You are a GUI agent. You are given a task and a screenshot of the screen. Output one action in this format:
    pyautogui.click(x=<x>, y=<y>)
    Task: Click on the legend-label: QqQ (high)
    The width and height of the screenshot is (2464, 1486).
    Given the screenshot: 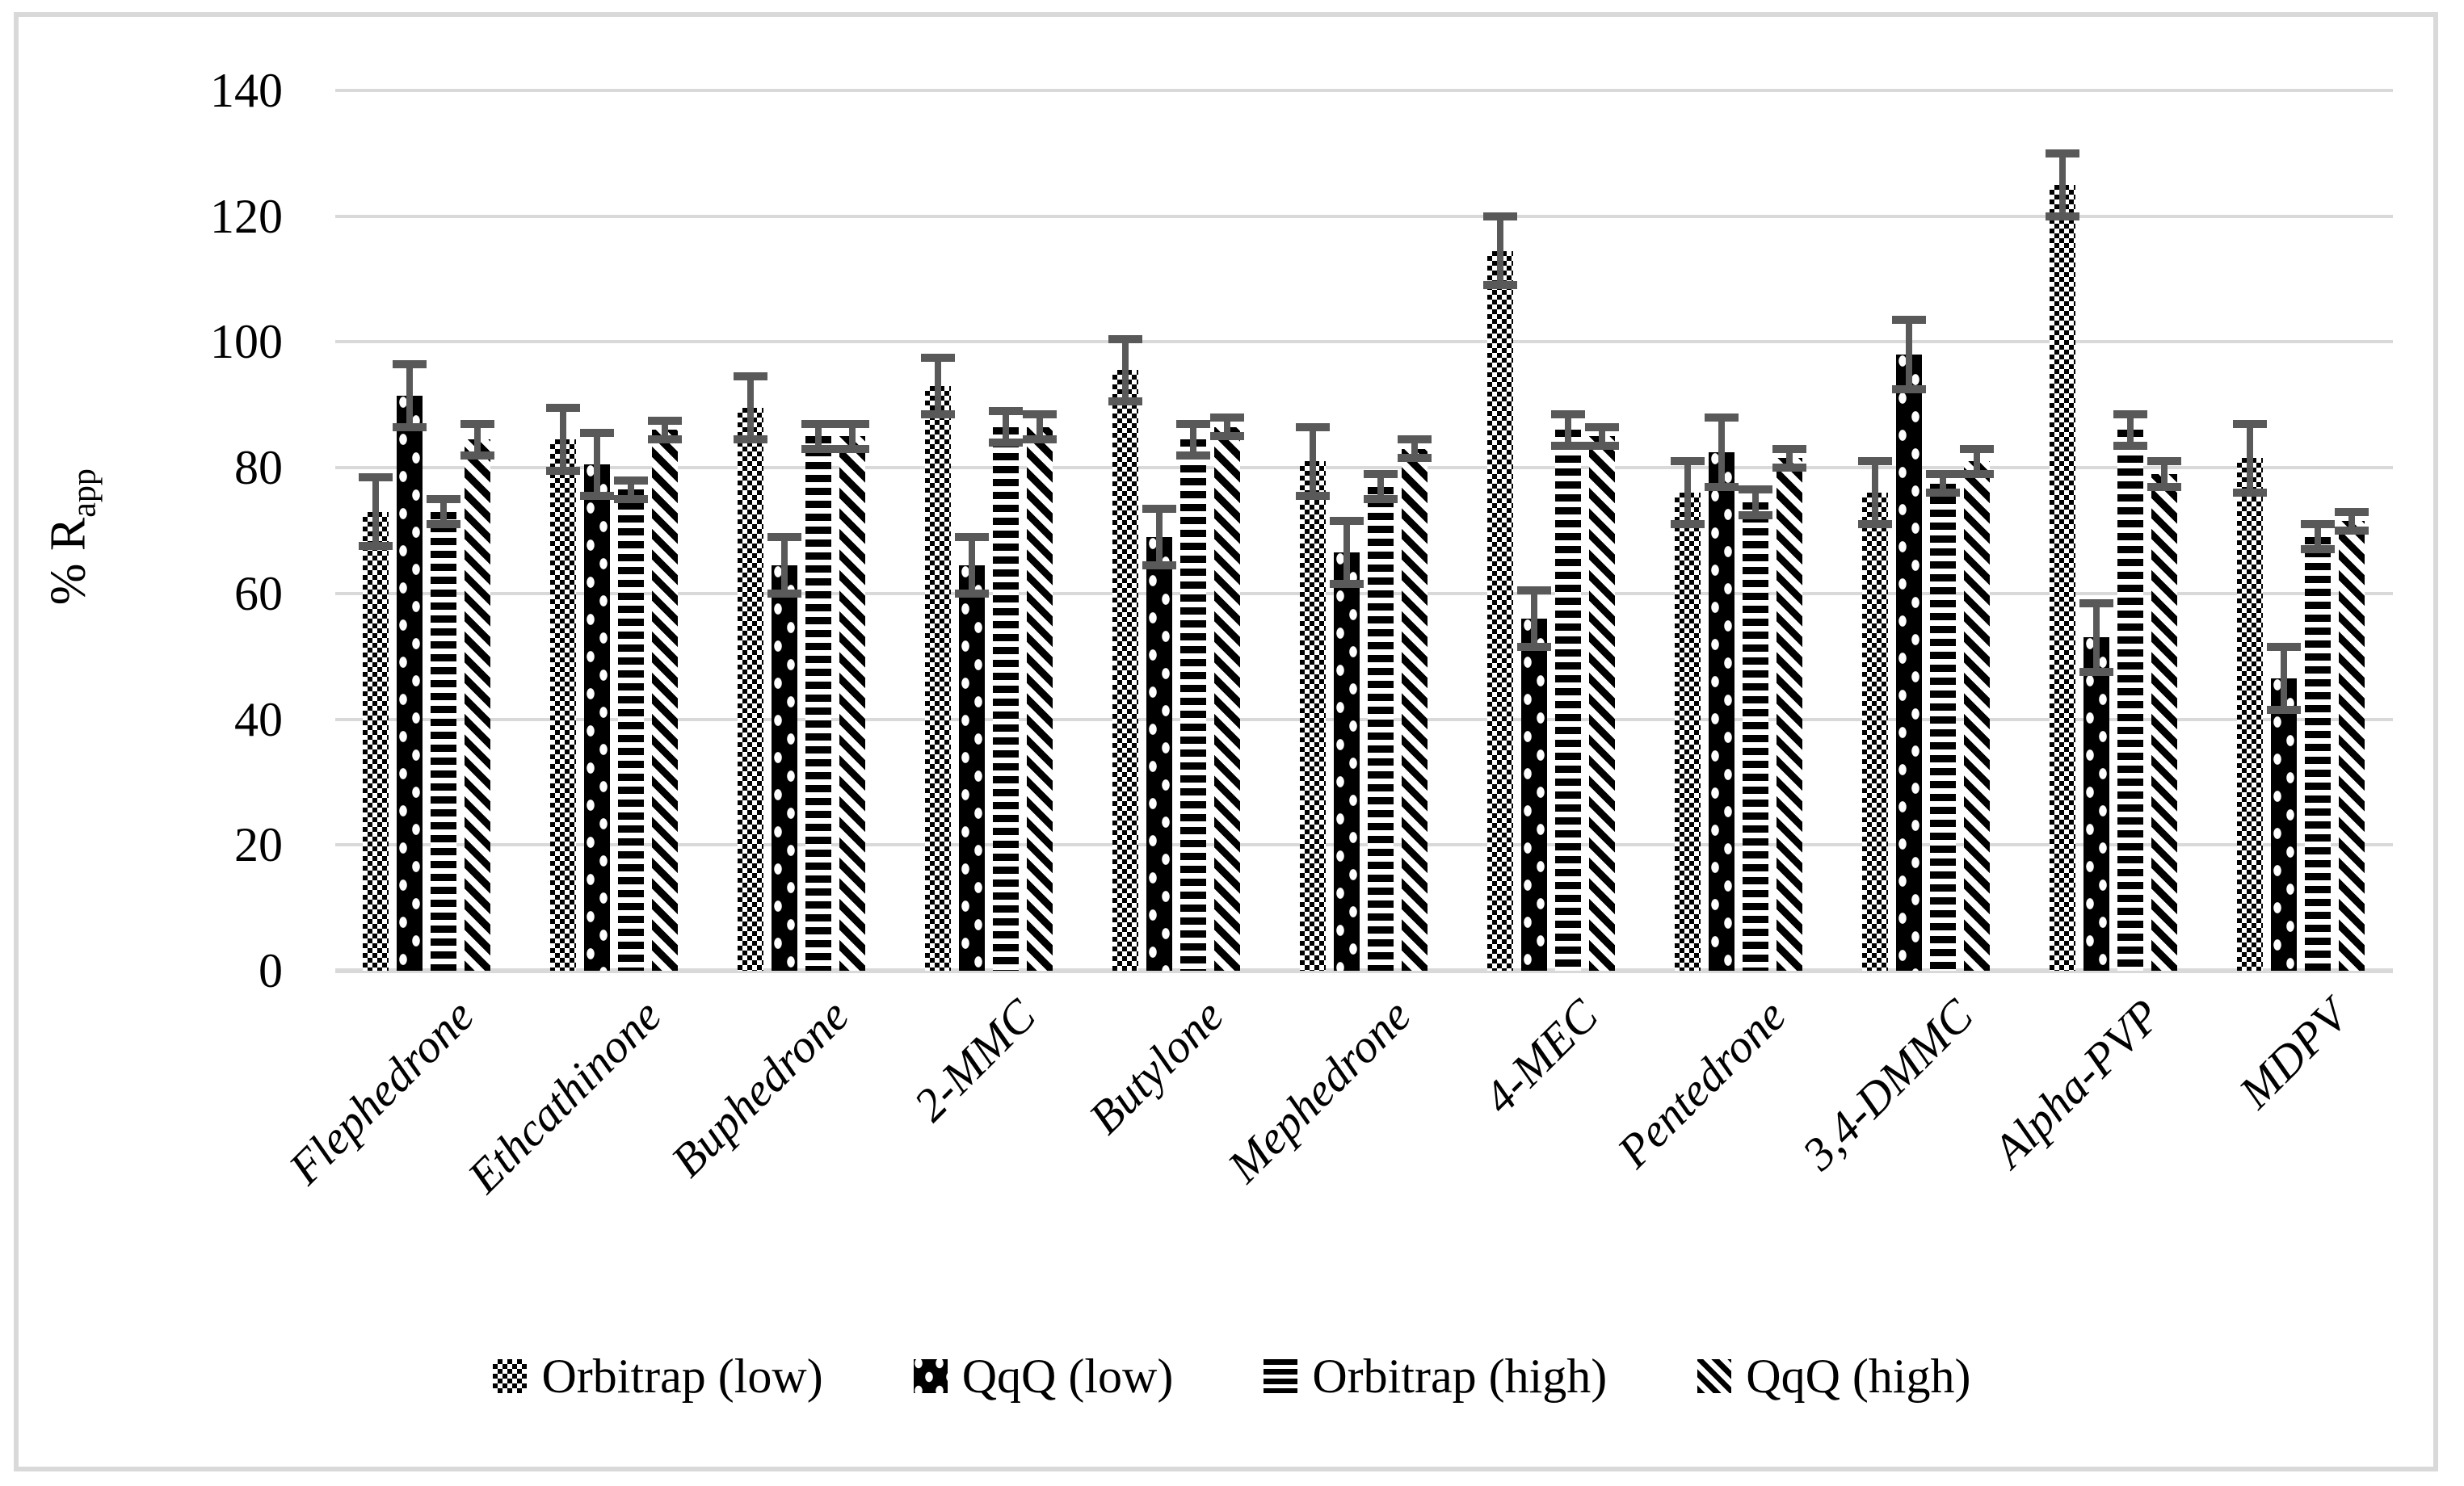 What is the action you would take?
    pyautogui.click(x=1858, y=1376)
    